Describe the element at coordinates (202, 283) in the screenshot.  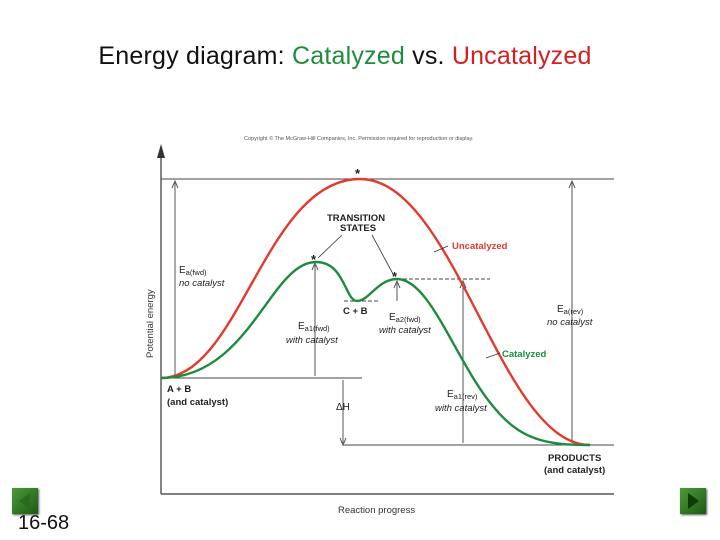
I see `ea-fwd-uncat-note: no catalyst` at that location.